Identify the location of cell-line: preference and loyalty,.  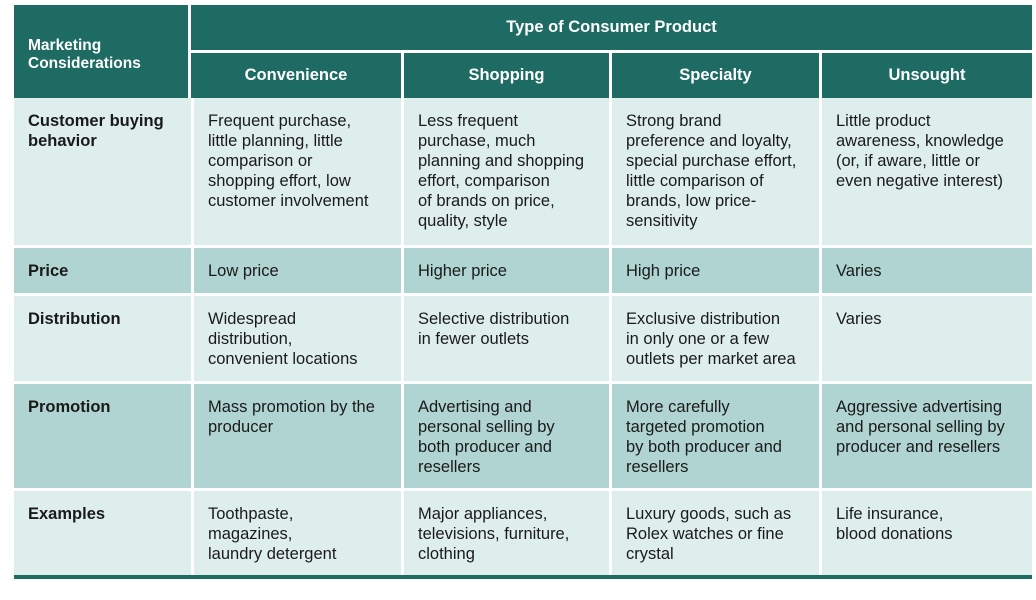
(709, 141).